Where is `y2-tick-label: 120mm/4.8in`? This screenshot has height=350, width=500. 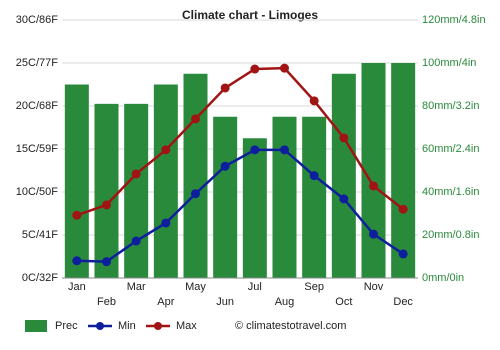
y2-tick-label: 120mm/4.8in is located at coordinates (454, 20).